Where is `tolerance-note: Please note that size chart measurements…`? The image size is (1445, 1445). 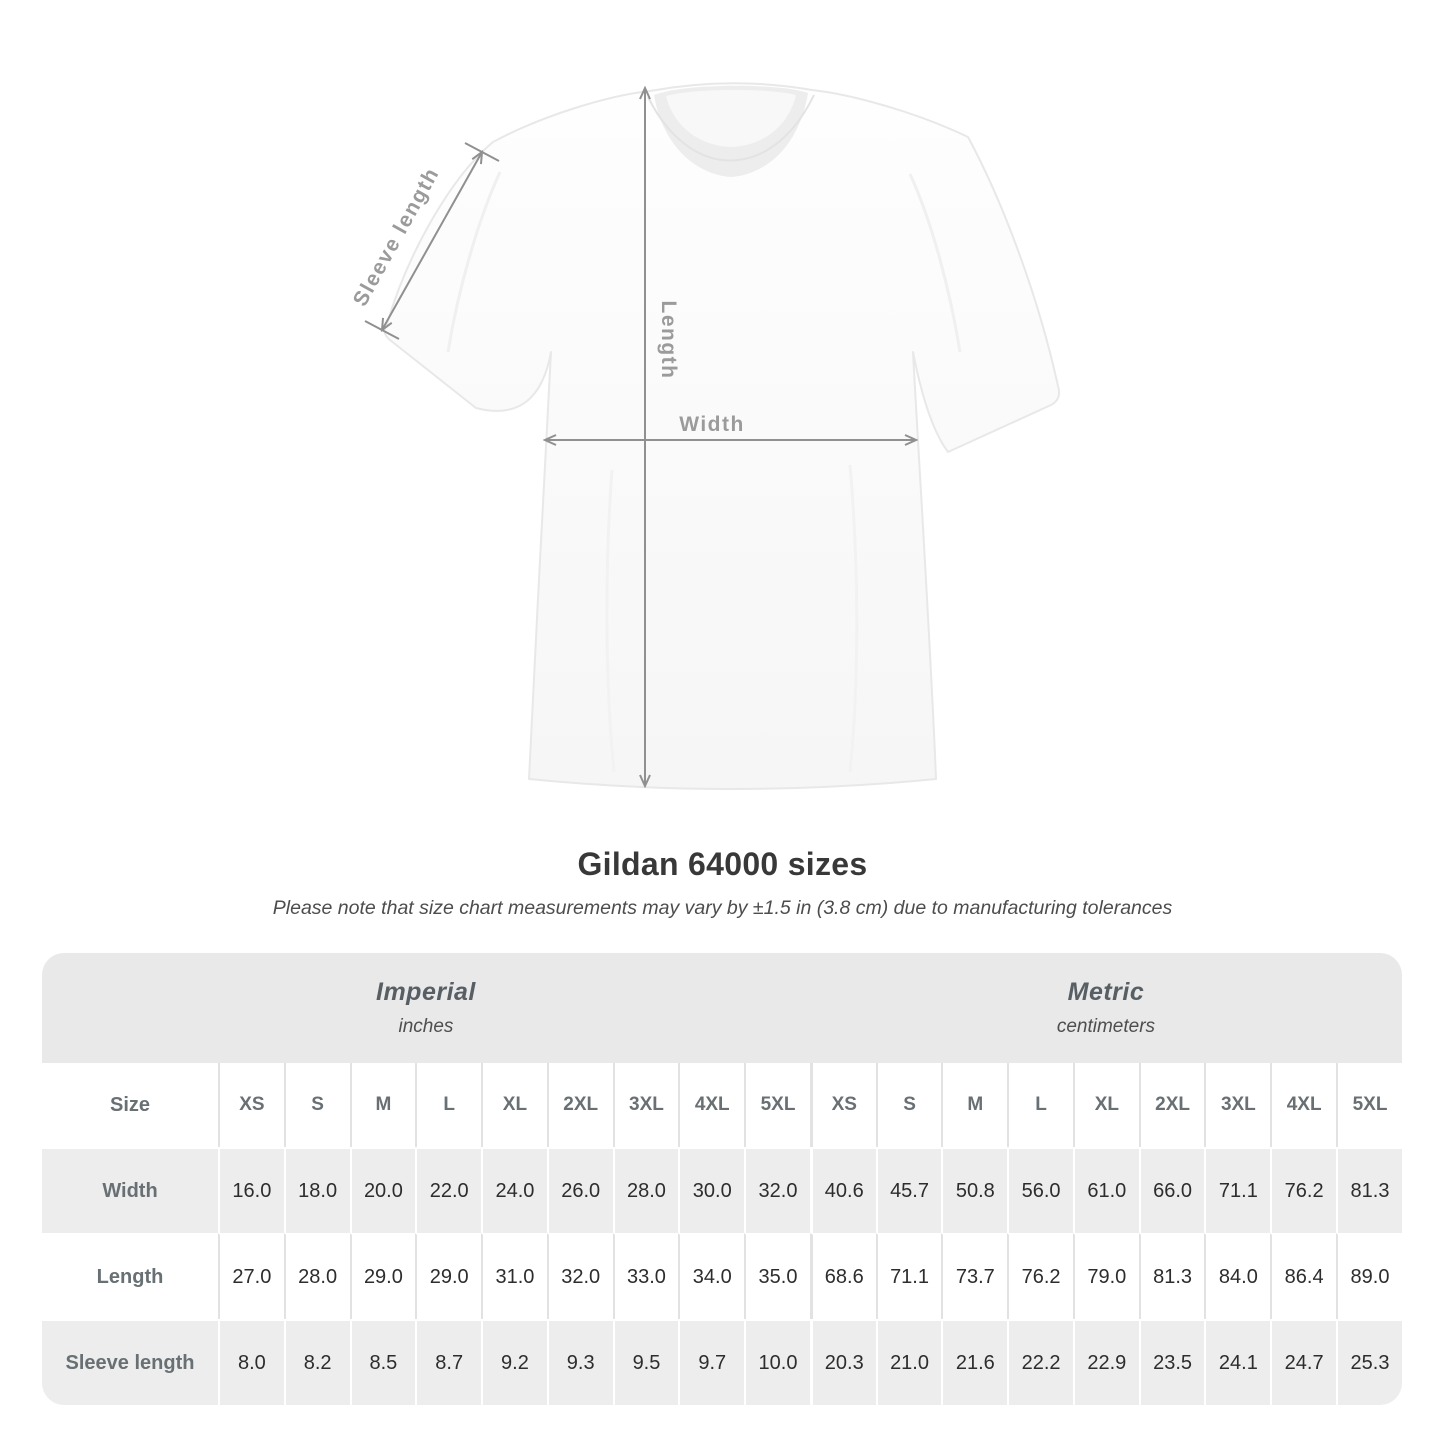 tolerance-note: Please note that size chart measurements… is located at coordinates (722, 908).